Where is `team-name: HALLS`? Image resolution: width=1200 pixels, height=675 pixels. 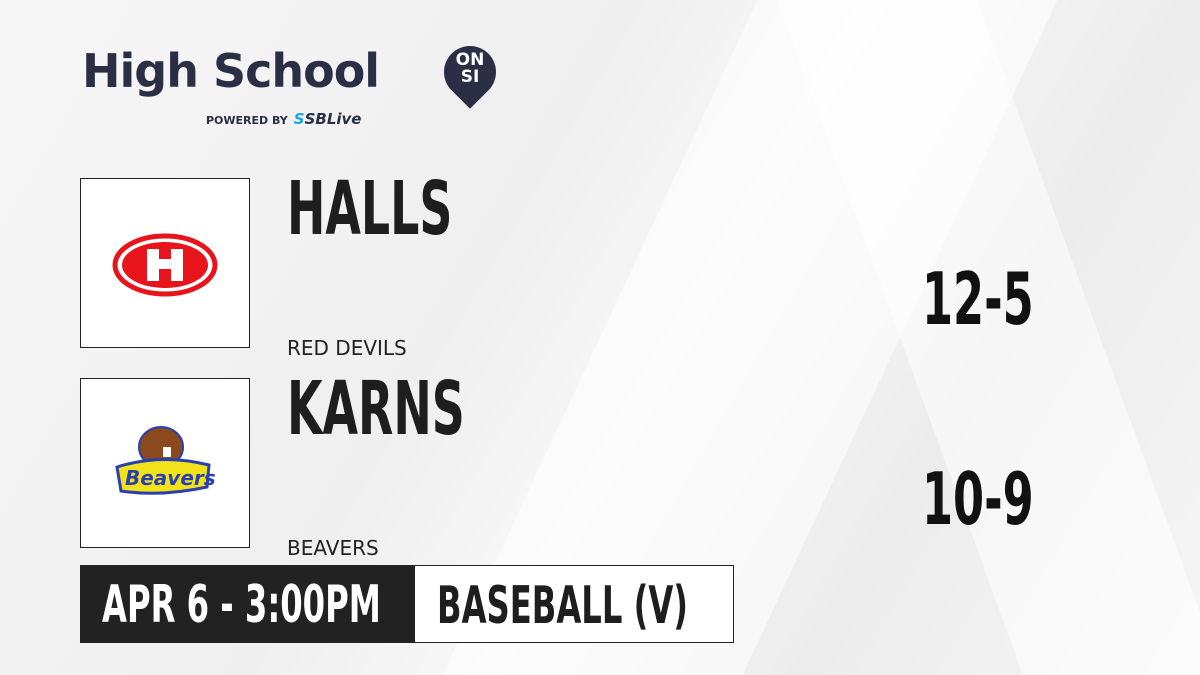
team-name: HALLS is located at coordinates (370, 209).